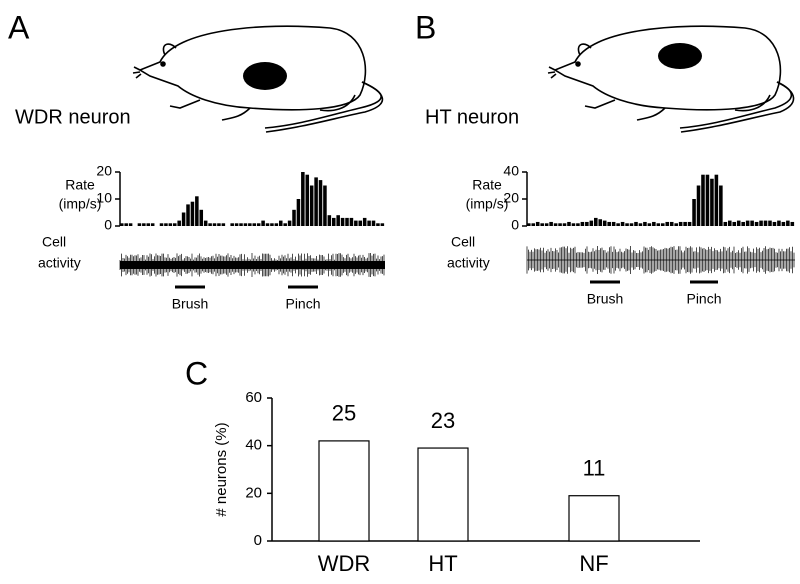 This screenshot has width=800, height=584. What do you see at coordinates (54, 242) in the screenshot?
I see `trace-label: Cell` at bounding box center [54, 242].